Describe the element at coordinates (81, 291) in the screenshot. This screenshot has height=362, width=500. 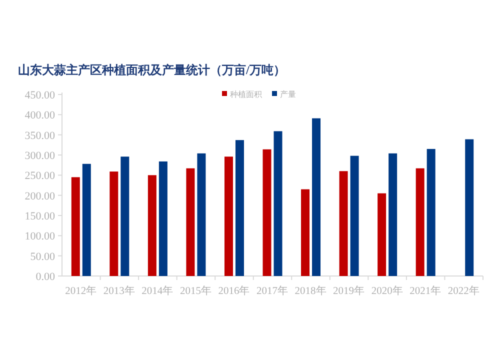
I see `x-tick-label: 2012年` at that location.